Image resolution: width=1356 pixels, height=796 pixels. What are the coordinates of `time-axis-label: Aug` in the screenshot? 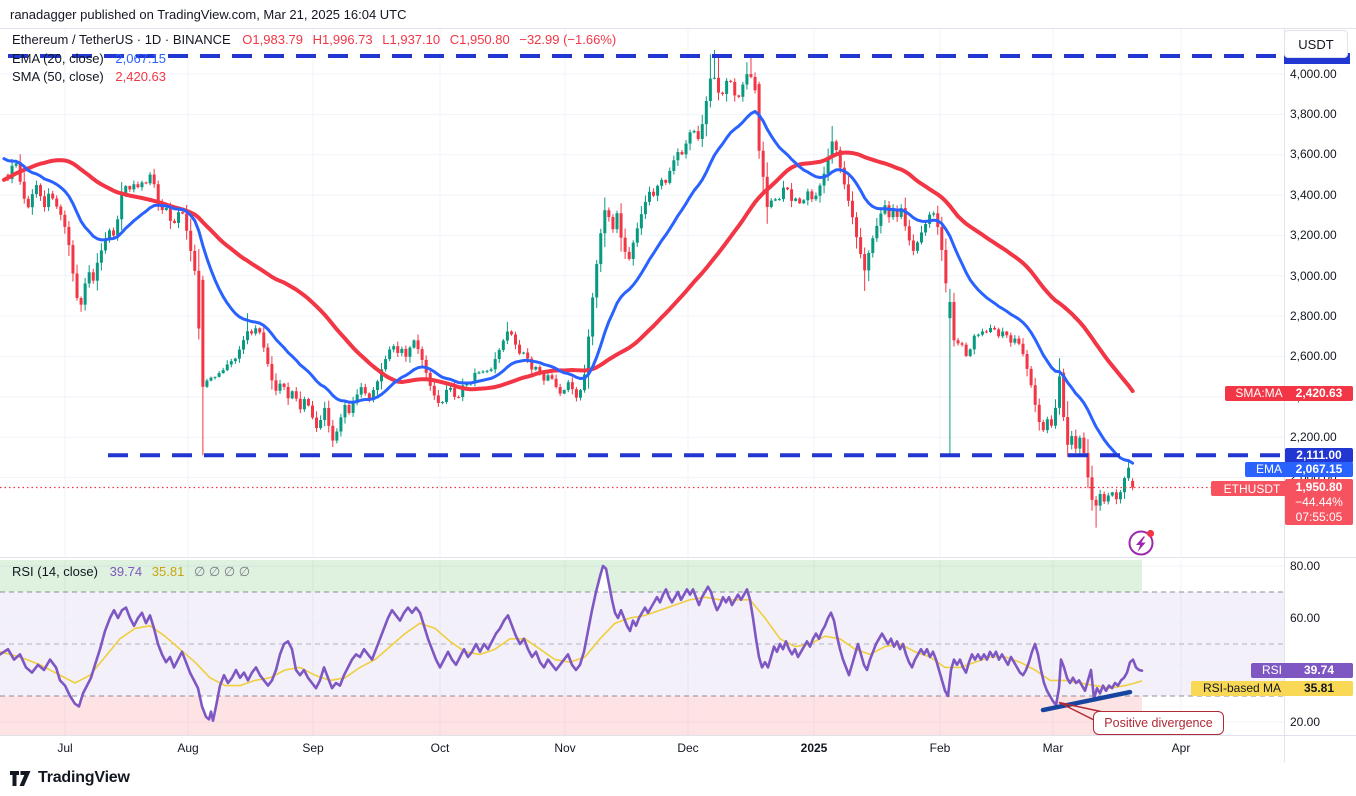 It's located at (188, 748).